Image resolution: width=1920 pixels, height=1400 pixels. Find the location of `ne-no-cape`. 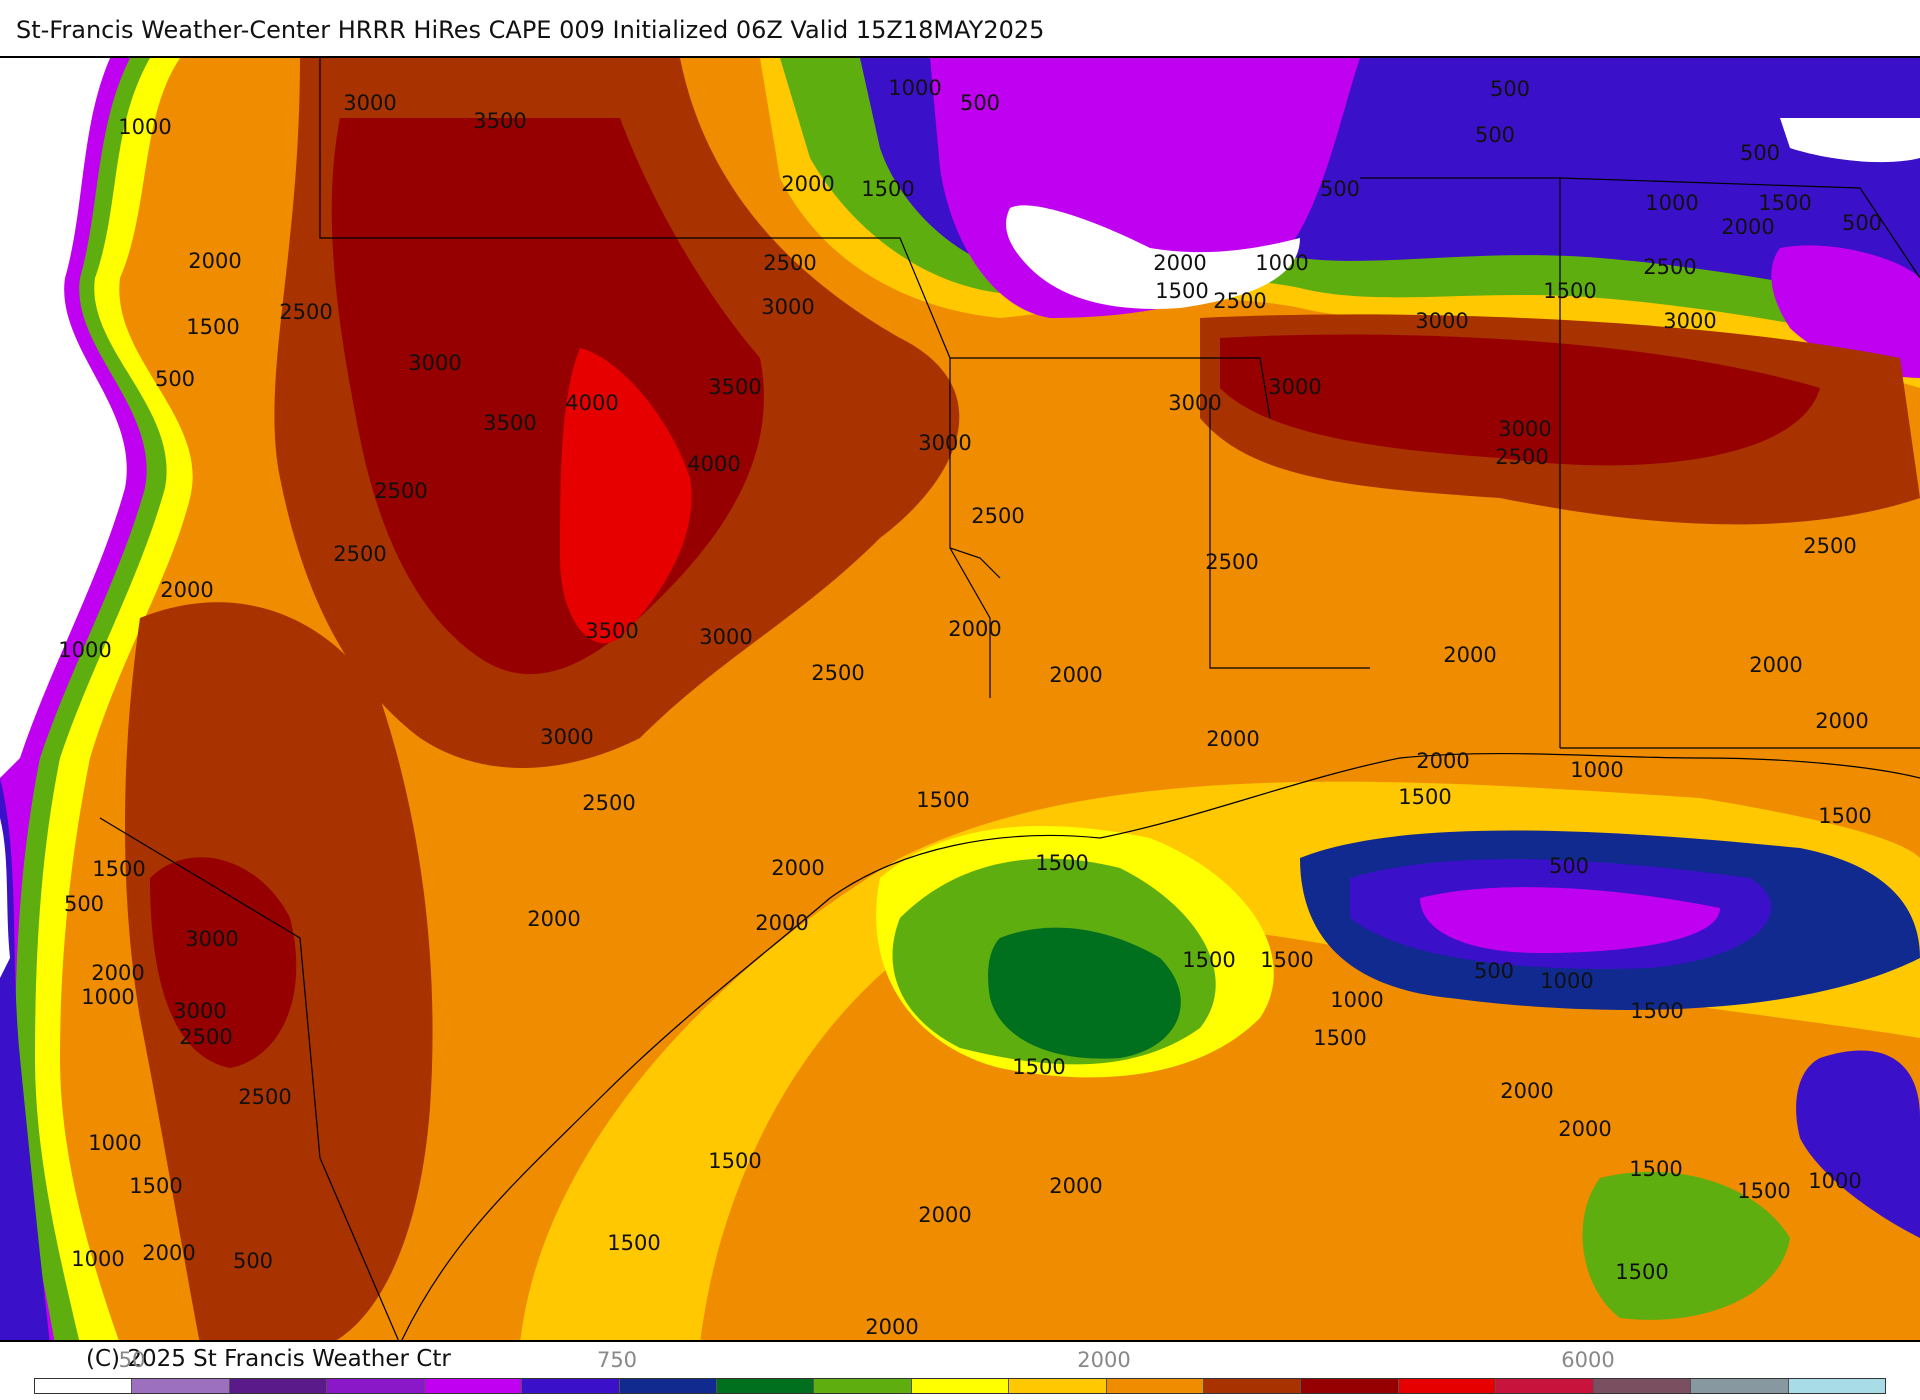

ne-no-cape is located at coordinates (1850, 140).